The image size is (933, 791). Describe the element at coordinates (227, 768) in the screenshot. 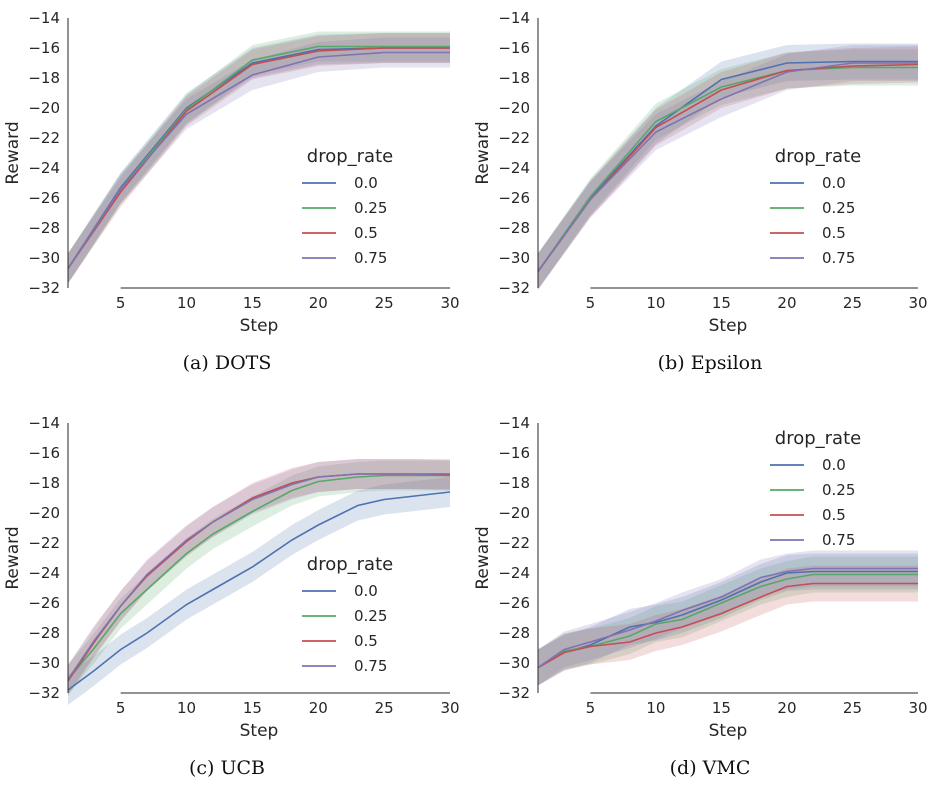

I see `caption-c: (c) UCB` at that location.